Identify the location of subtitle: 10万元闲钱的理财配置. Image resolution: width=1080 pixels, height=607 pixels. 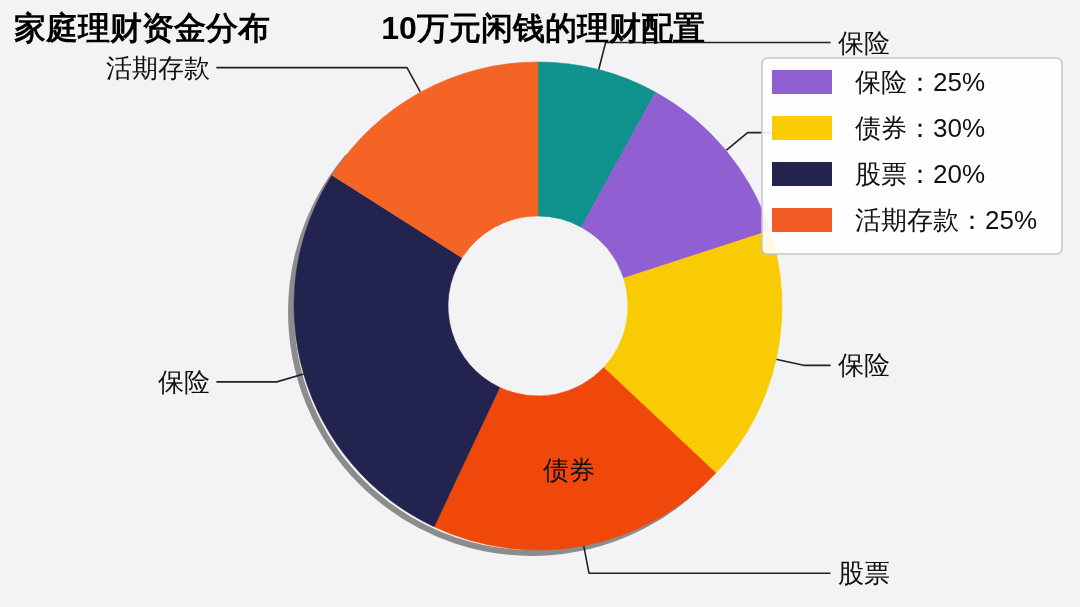
(543, 28).